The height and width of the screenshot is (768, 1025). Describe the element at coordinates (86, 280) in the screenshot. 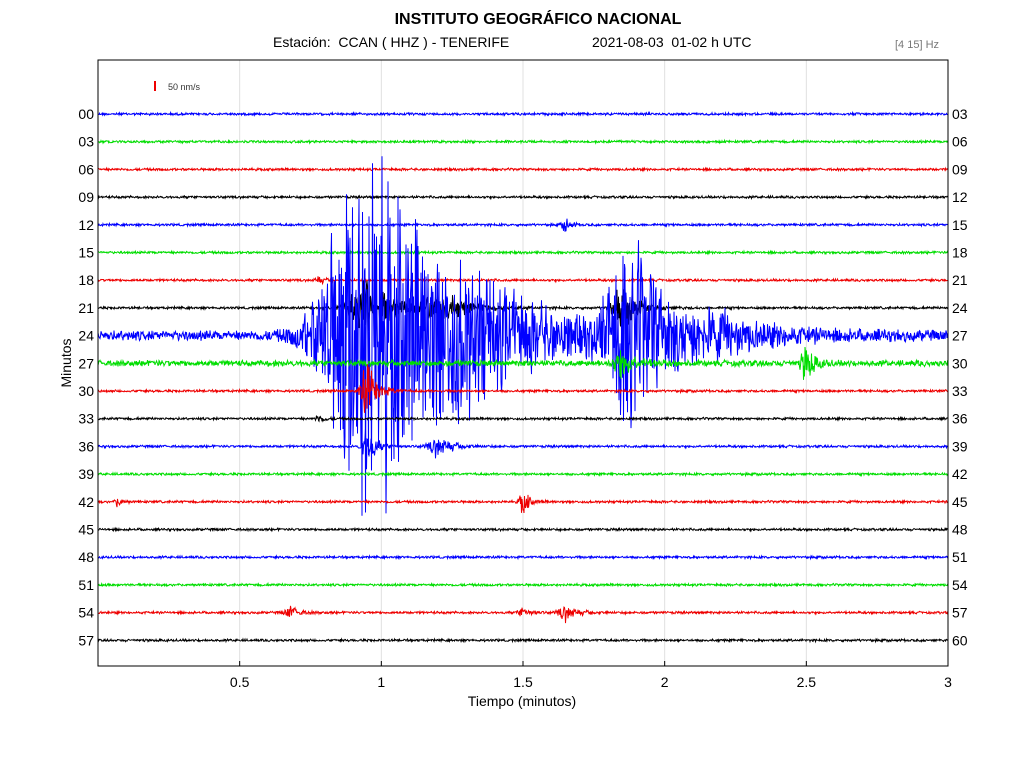

I see `y-tick-label-left: 18` at that location.